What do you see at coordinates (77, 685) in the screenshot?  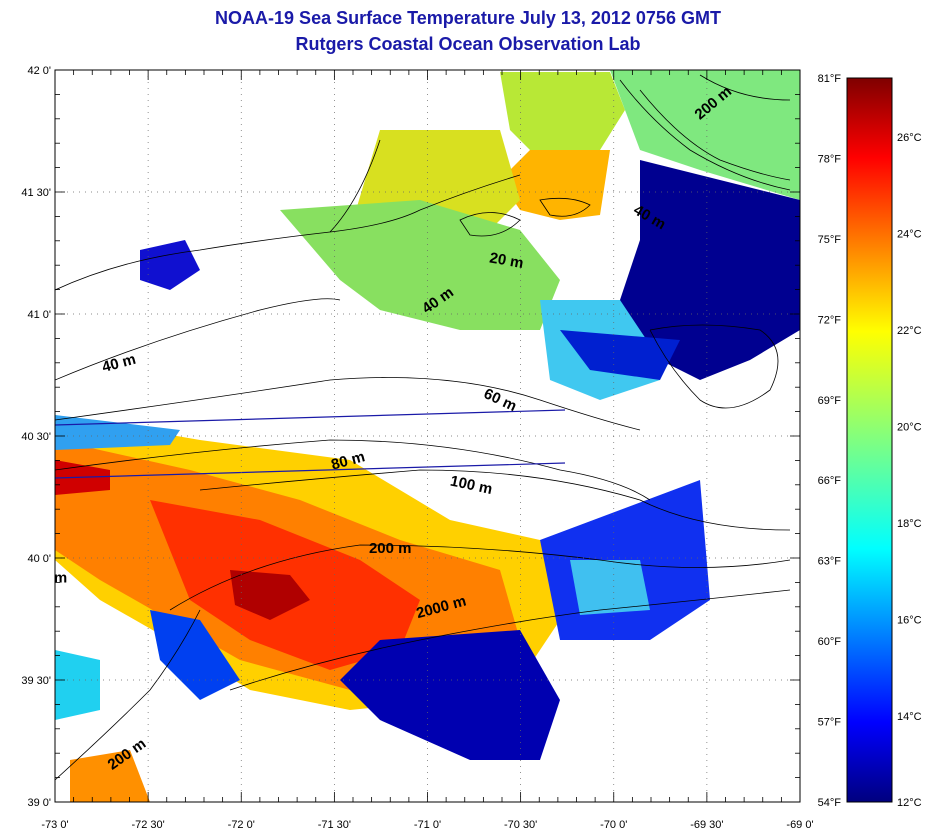 I see `sst-patch-sw-spot` at bounding box center [77, 685].